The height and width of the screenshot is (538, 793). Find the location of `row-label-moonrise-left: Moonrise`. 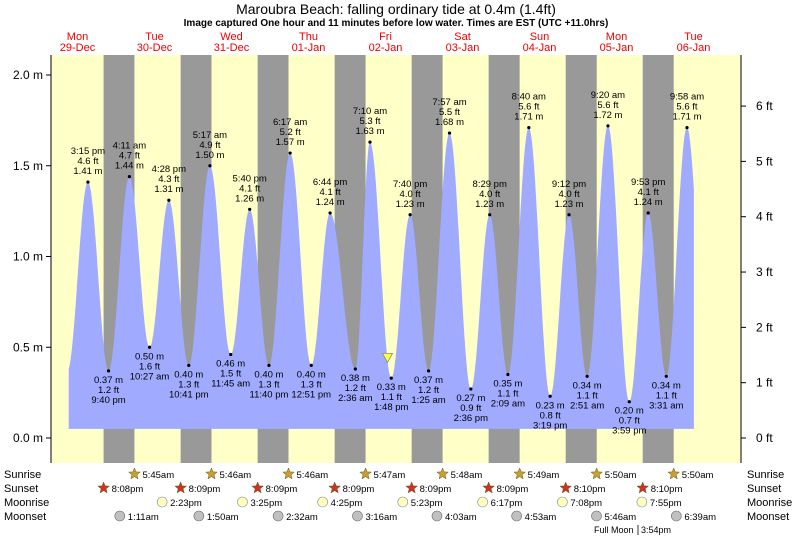

row-label-moonrise-left: Moonrise is located at coordinates (26, 503).